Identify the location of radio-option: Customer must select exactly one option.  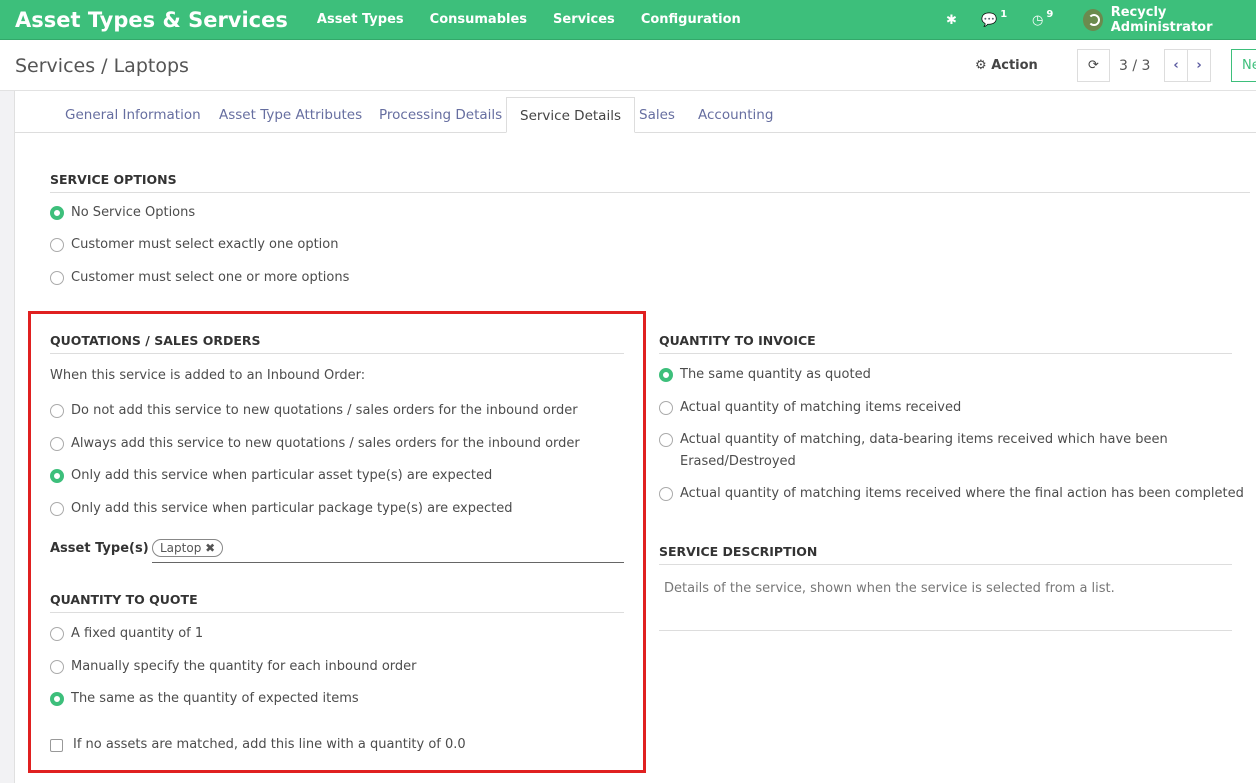
(194, 246).